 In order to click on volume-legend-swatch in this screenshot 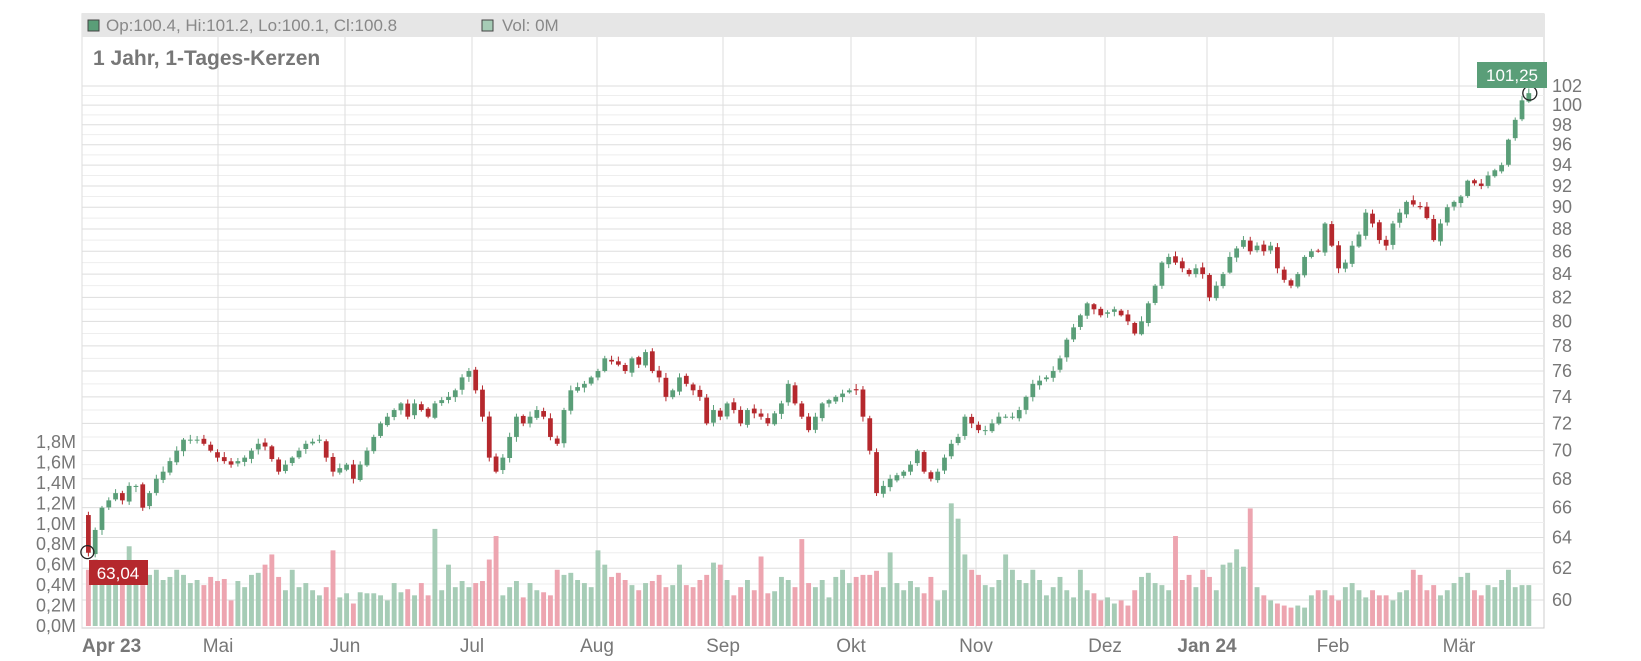, I will do `click(487, 25)`.